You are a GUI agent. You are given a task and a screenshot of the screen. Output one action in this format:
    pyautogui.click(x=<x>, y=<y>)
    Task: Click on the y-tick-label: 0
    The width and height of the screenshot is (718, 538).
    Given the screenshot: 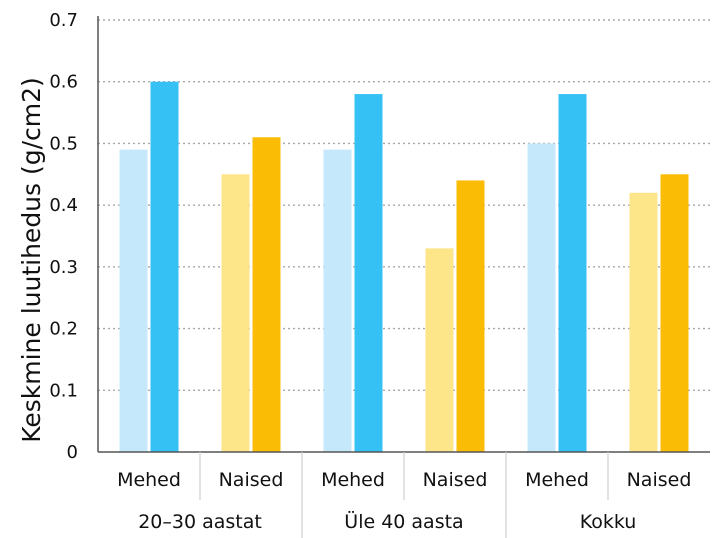 What is the action you would take?
    pyautogui.click(x=72, y=452)
    